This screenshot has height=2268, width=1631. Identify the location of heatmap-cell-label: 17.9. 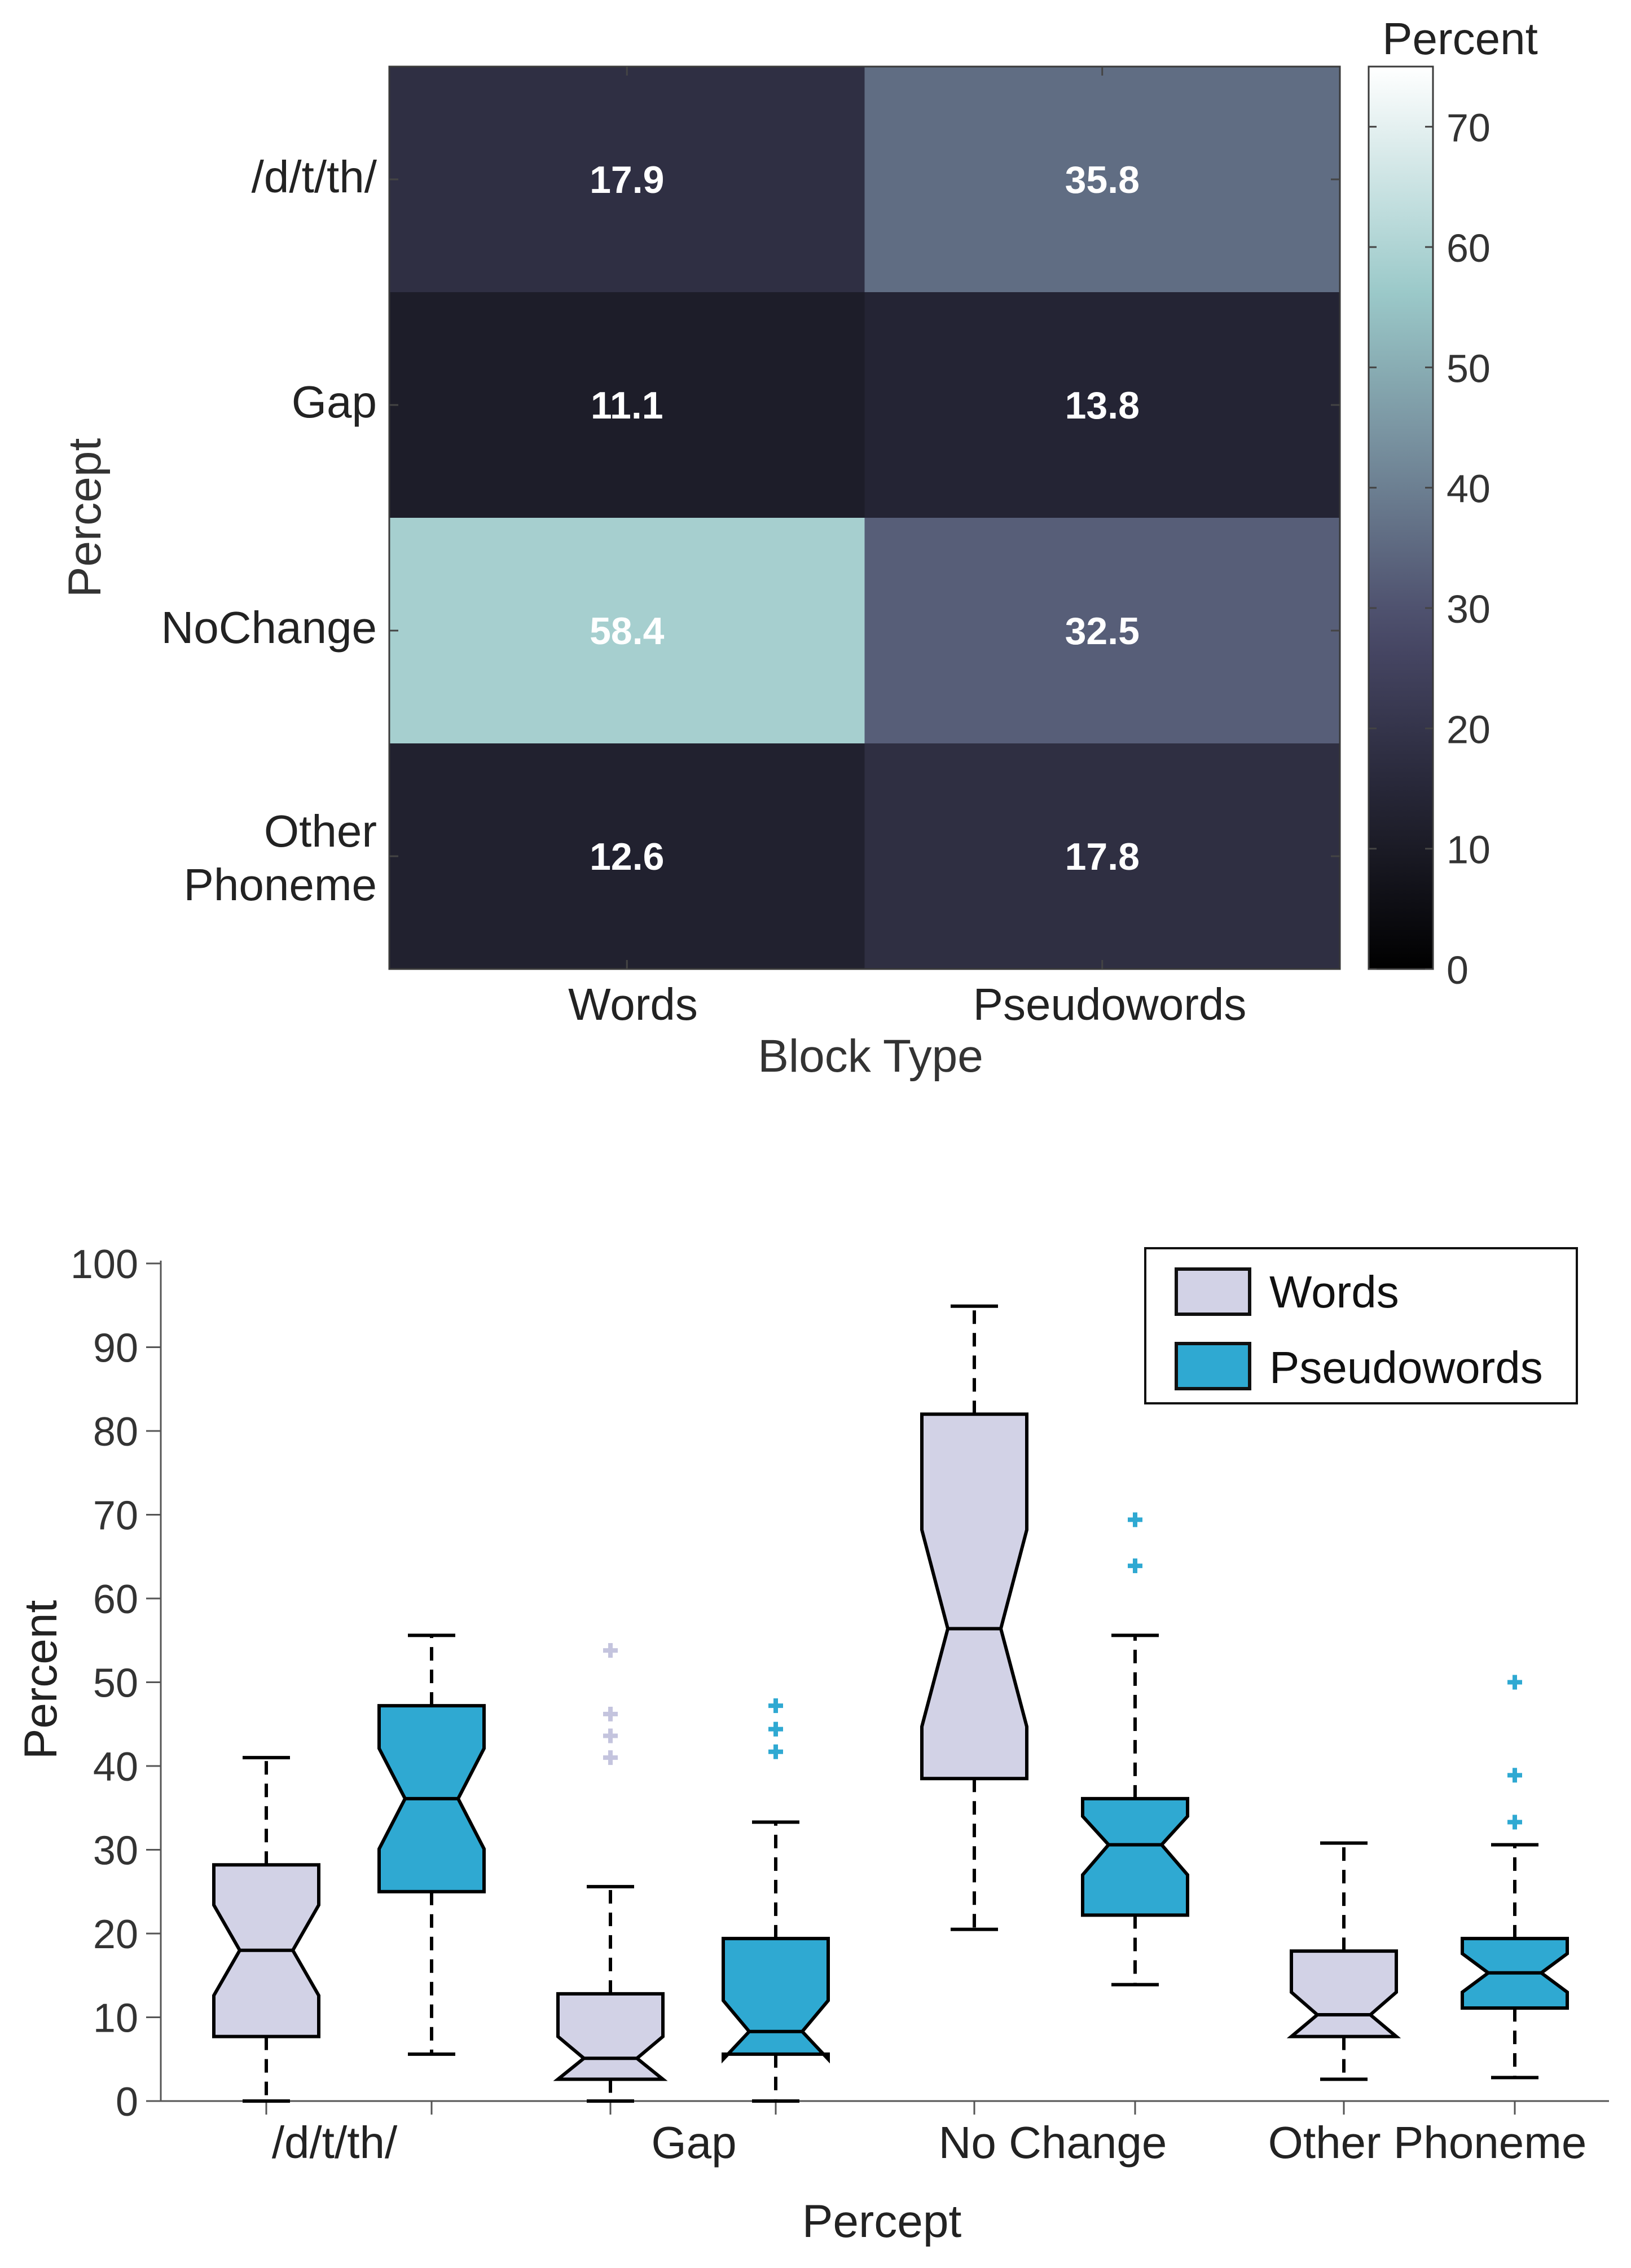
(627, 179).